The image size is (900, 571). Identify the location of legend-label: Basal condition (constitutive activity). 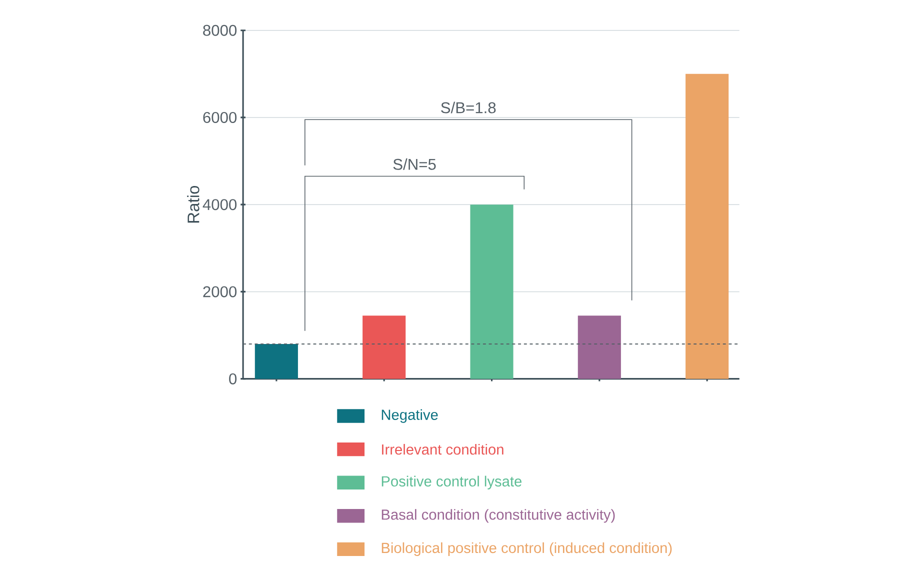
(498, 516).